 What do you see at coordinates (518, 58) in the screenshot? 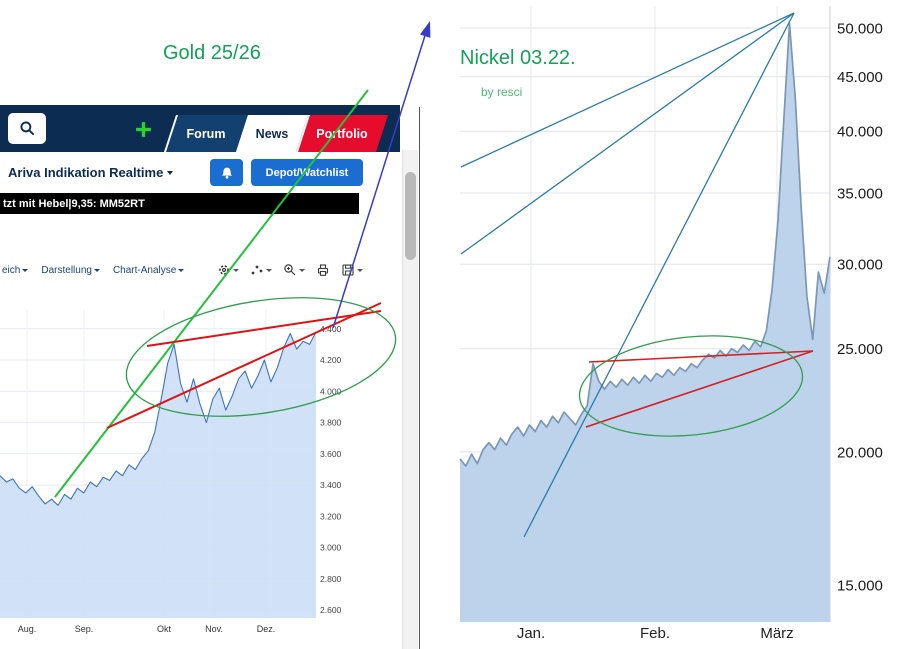
I see `nickel-chart-title: Nickel 03.22.` at bounding box center [518, 58].